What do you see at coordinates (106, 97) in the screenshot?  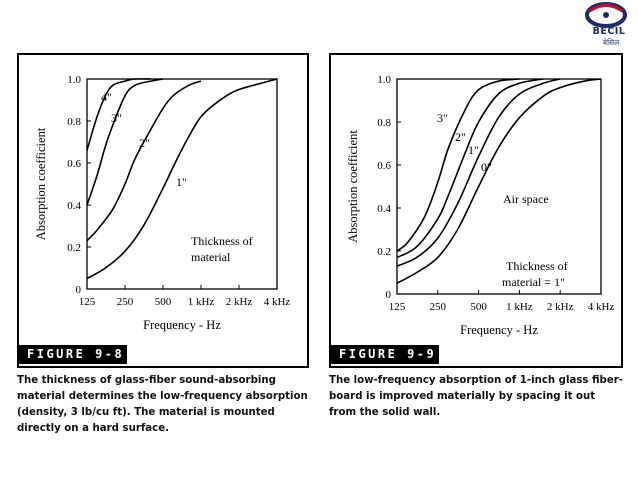 I see `series-label: 4"` at bounding box center [106, 97].